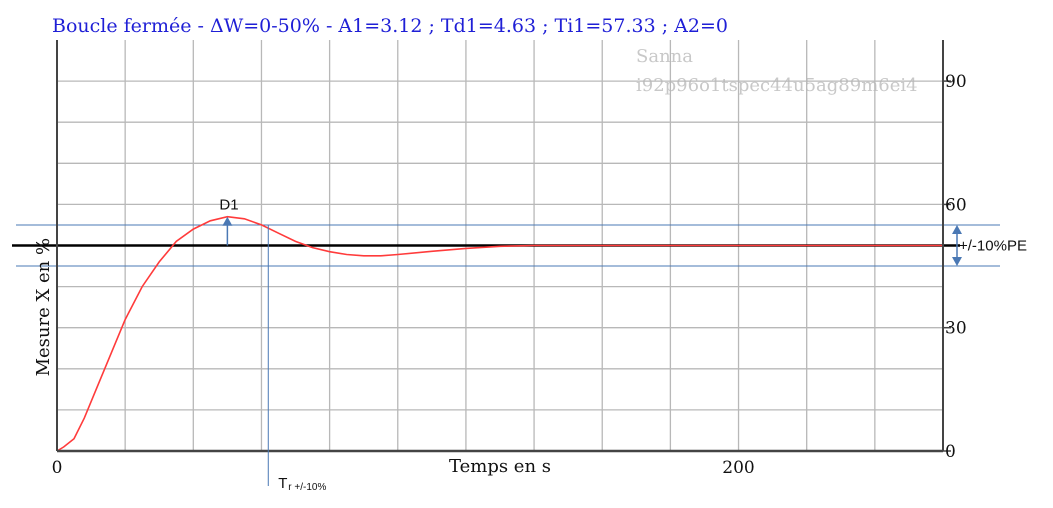 This screenshot has height=508, width=1053. Describe the element at coordinates (738, 468) in the screenshot. I see `x-tick-label: 200` at that location.